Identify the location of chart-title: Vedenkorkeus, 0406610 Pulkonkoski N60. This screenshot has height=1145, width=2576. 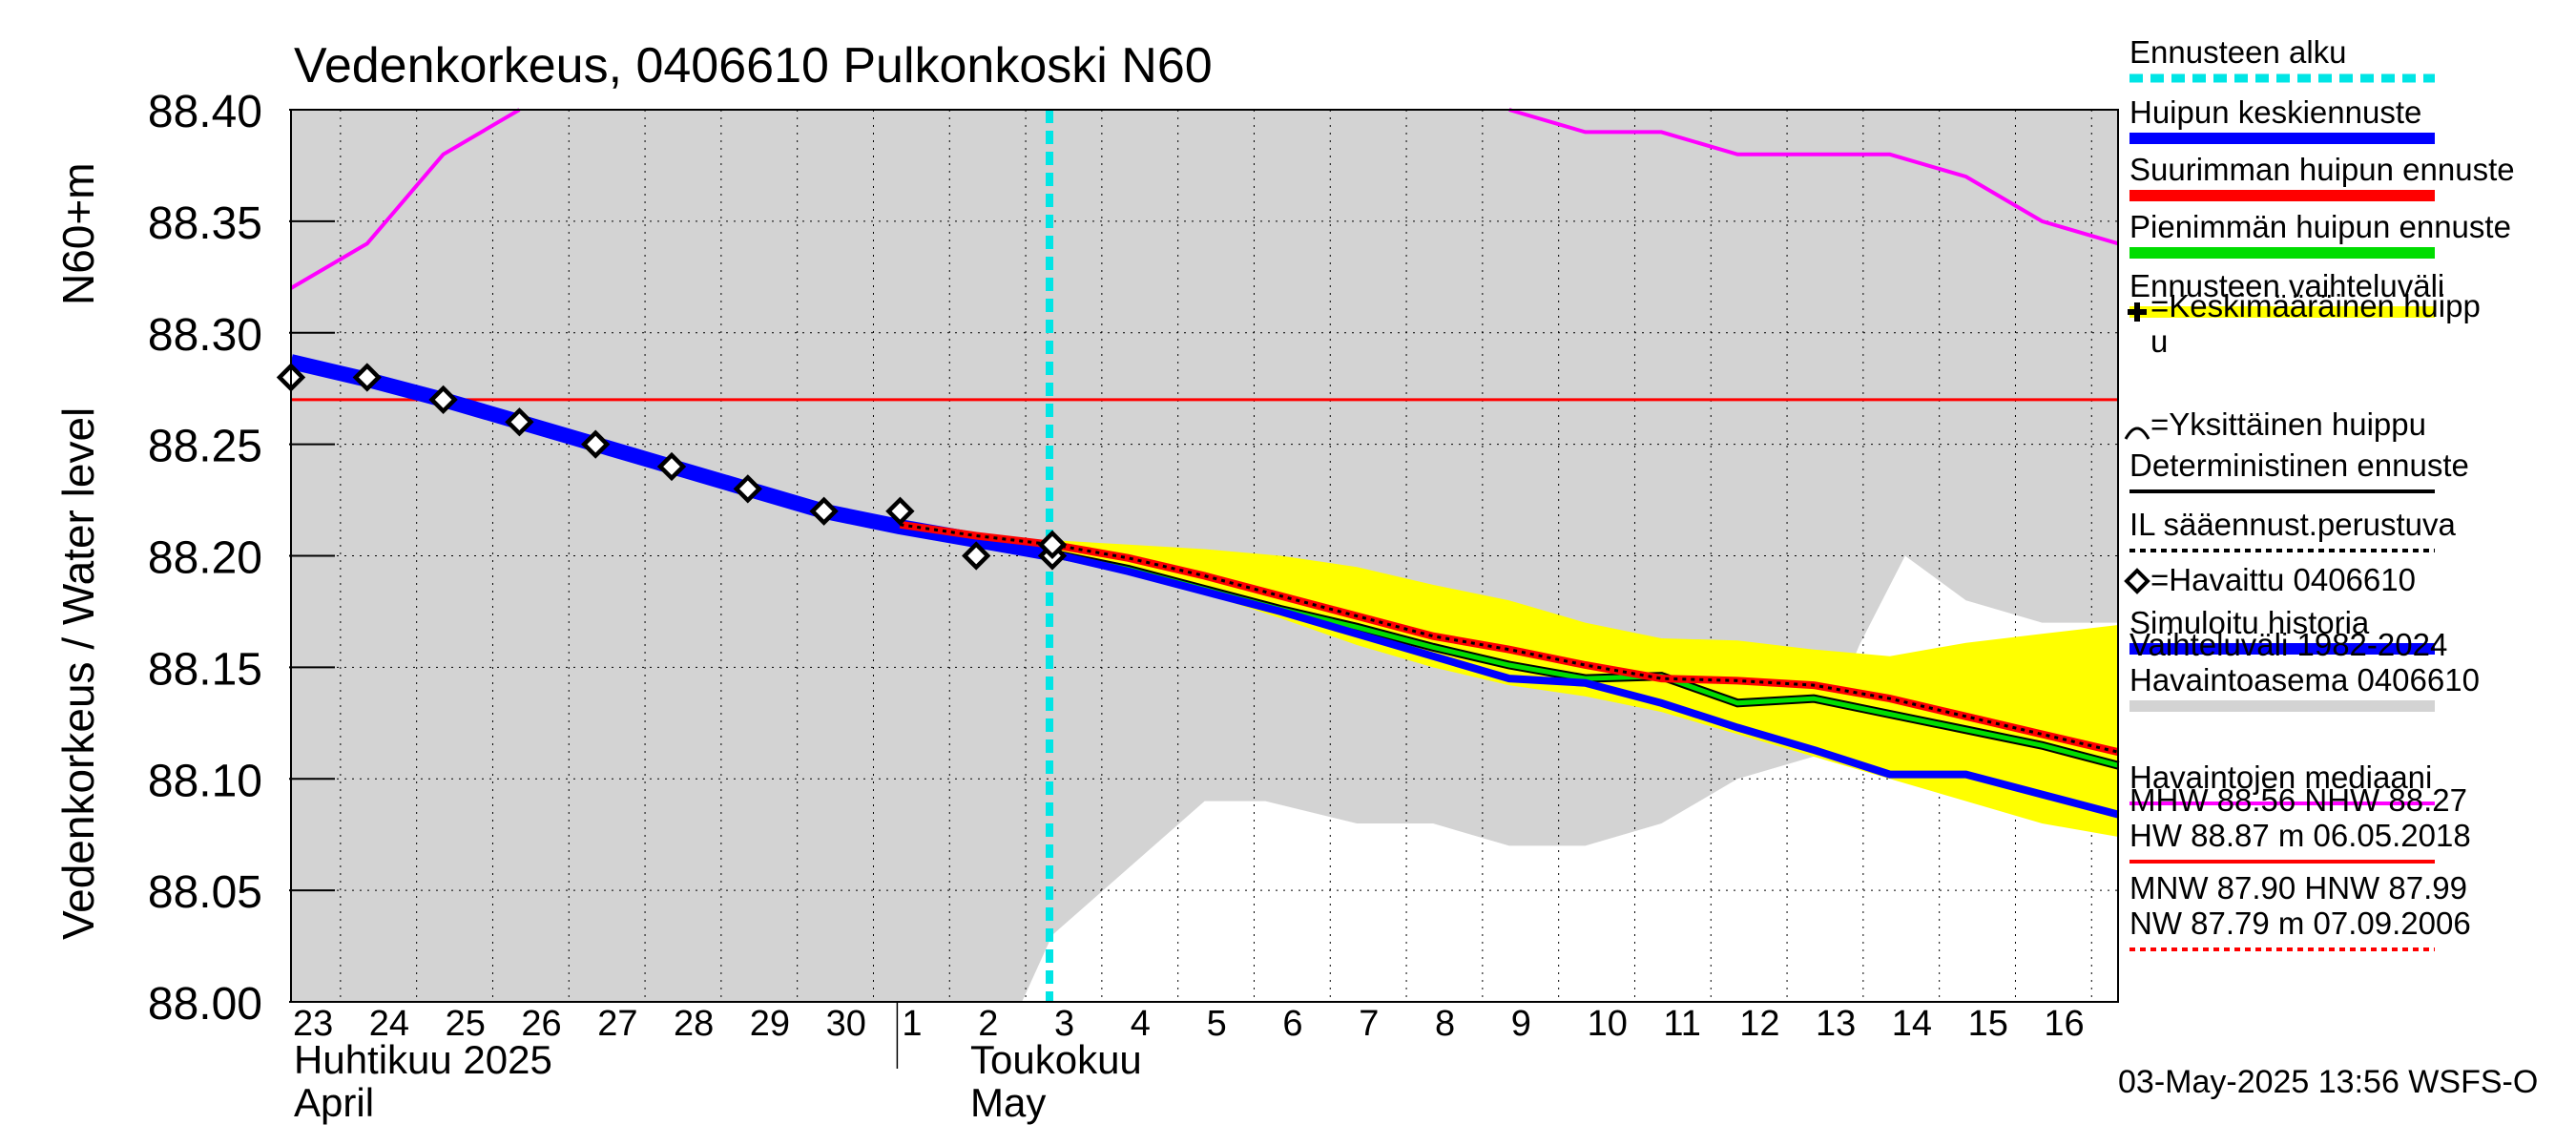
(753, 66).